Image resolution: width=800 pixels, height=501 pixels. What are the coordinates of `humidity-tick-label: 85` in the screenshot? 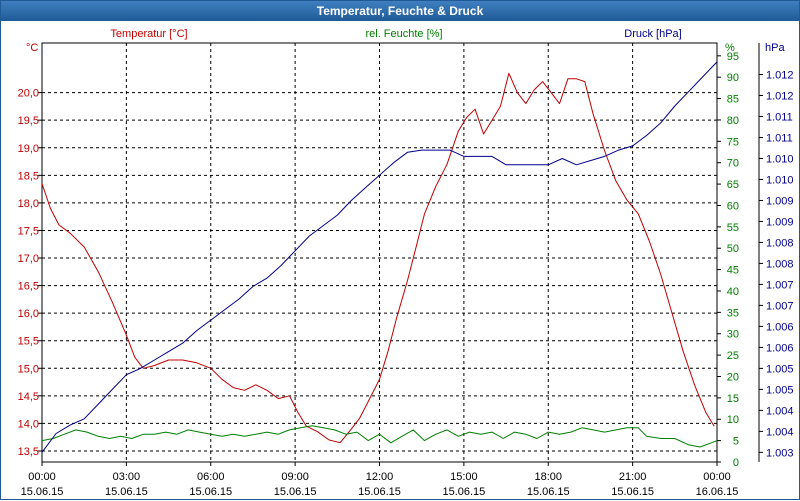 It's located at (733, 100).